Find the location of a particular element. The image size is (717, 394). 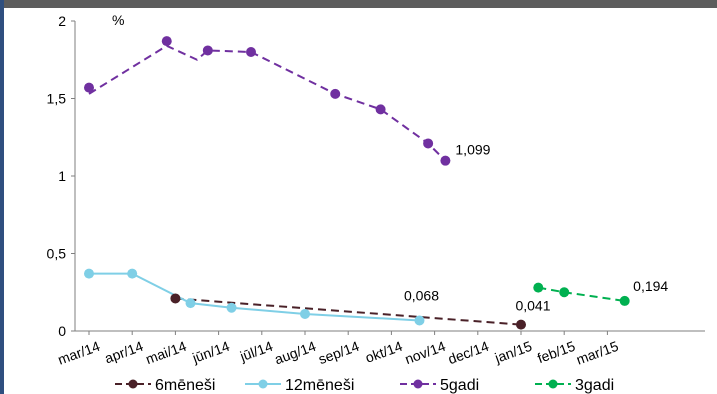

legend-item-3gadi: 3gadi is located at coordinates (574, 385).